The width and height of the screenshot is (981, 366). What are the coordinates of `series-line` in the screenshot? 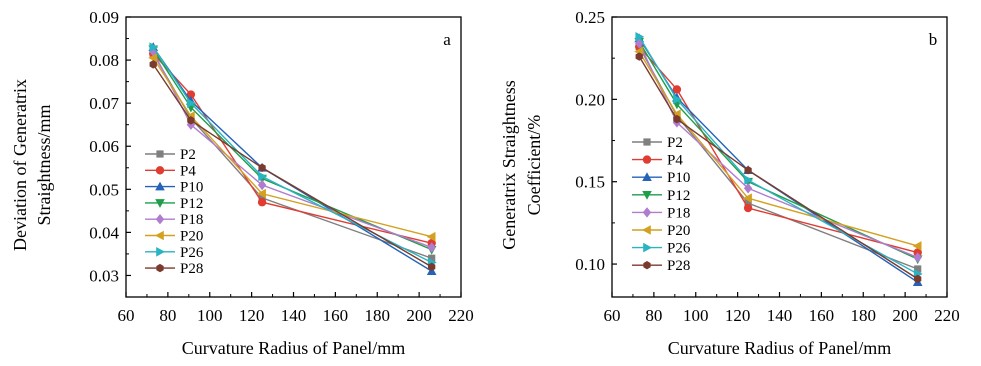 It's located at (292, 147).